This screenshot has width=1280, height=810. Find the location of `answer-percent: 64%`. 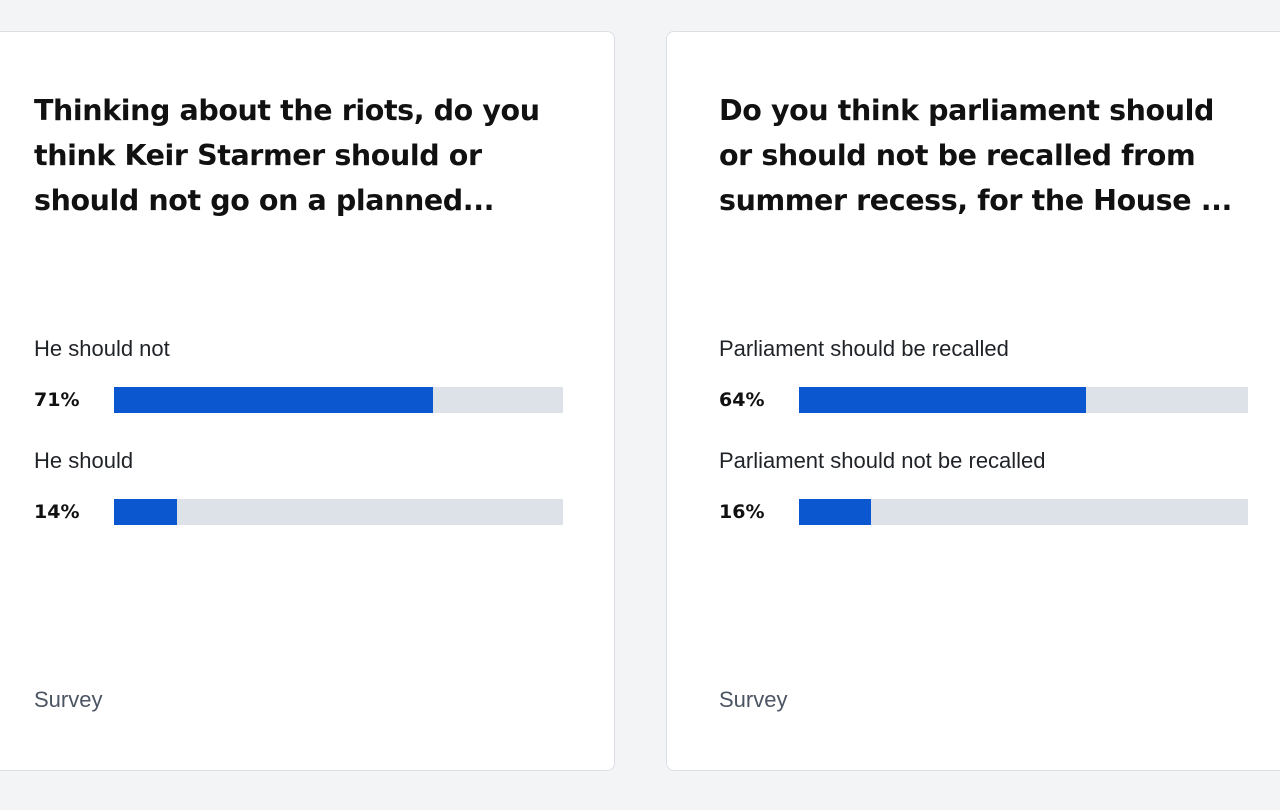

answer-percent: 64% is located at coordinates (742, 400).